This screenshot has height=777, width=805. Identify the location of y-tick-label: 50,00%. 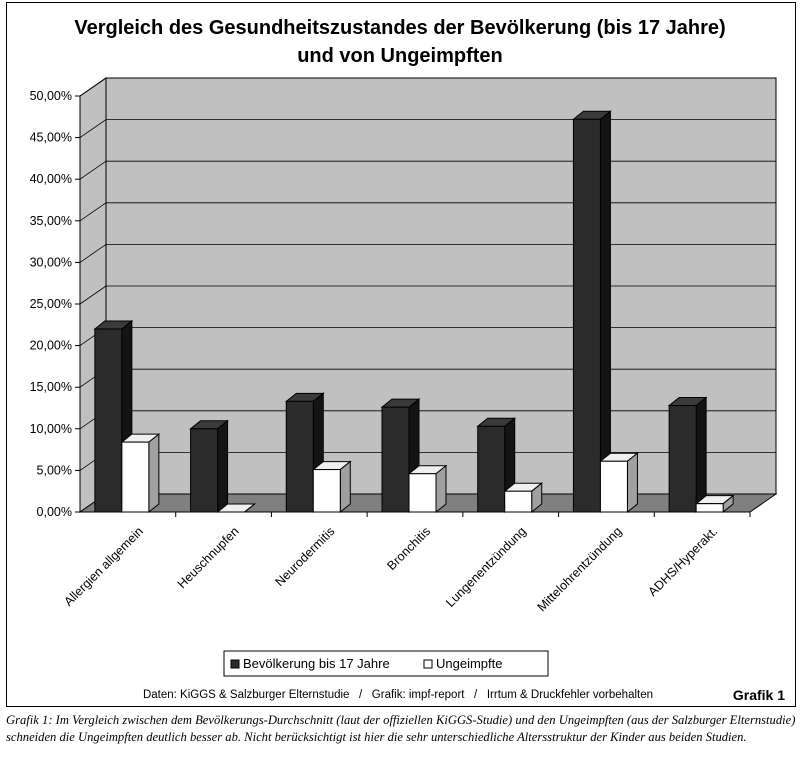
(51, 96).